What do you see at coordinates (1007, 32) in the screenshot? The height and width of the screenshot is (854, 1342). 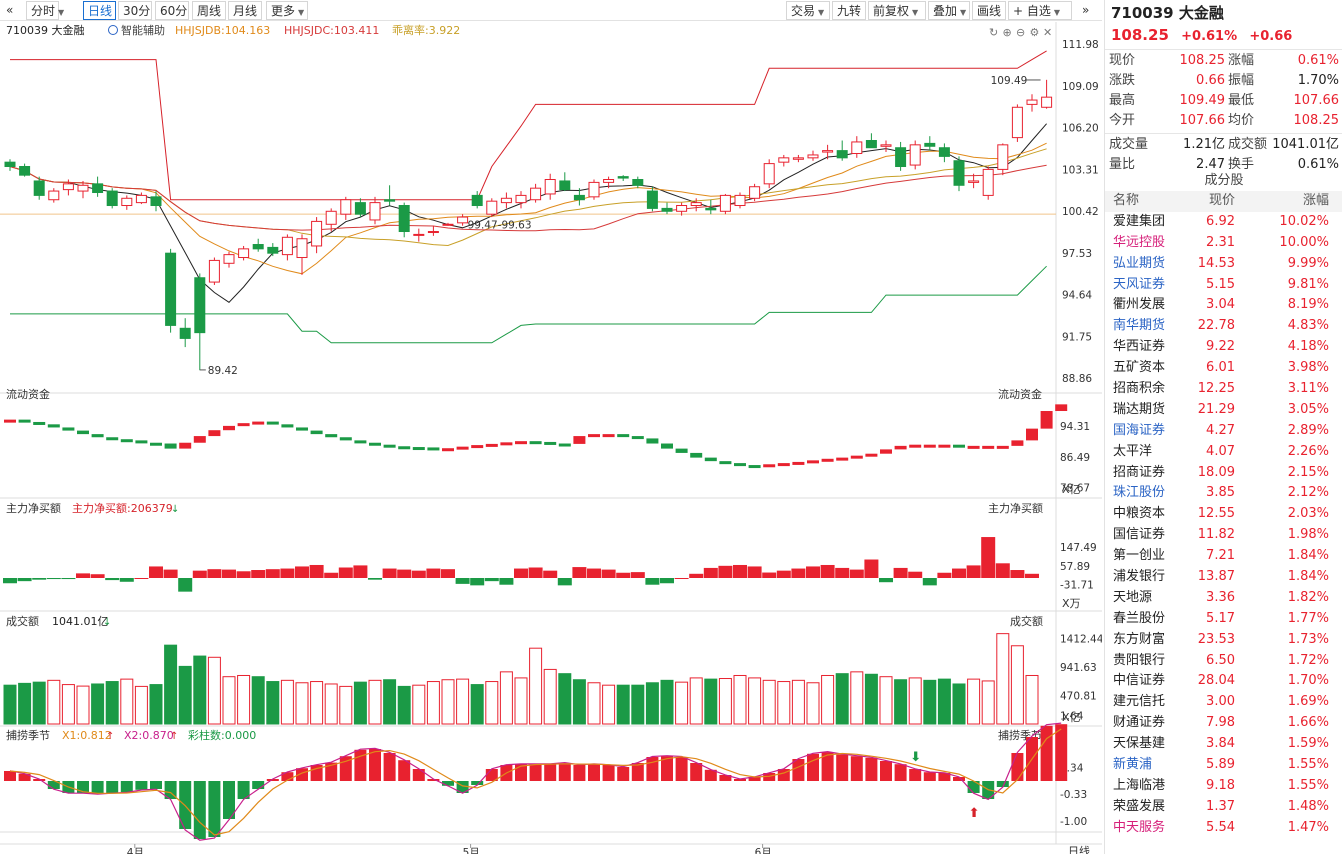 I see `zoom-in-icon: ⊕` at bounding box center [1007, 32].